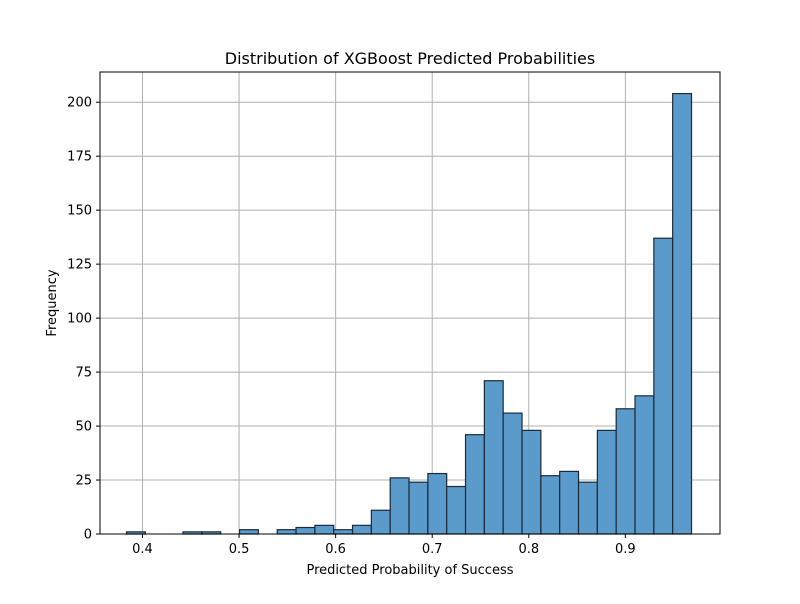 This screenshot has height=604, width=800. What do you see at coordinates (384, 545) in the screenshot?
I see `x-axis-ticks: 0.4 0.5 0.6 0.7 0.8 0.9` at bounding box center [384, 545].